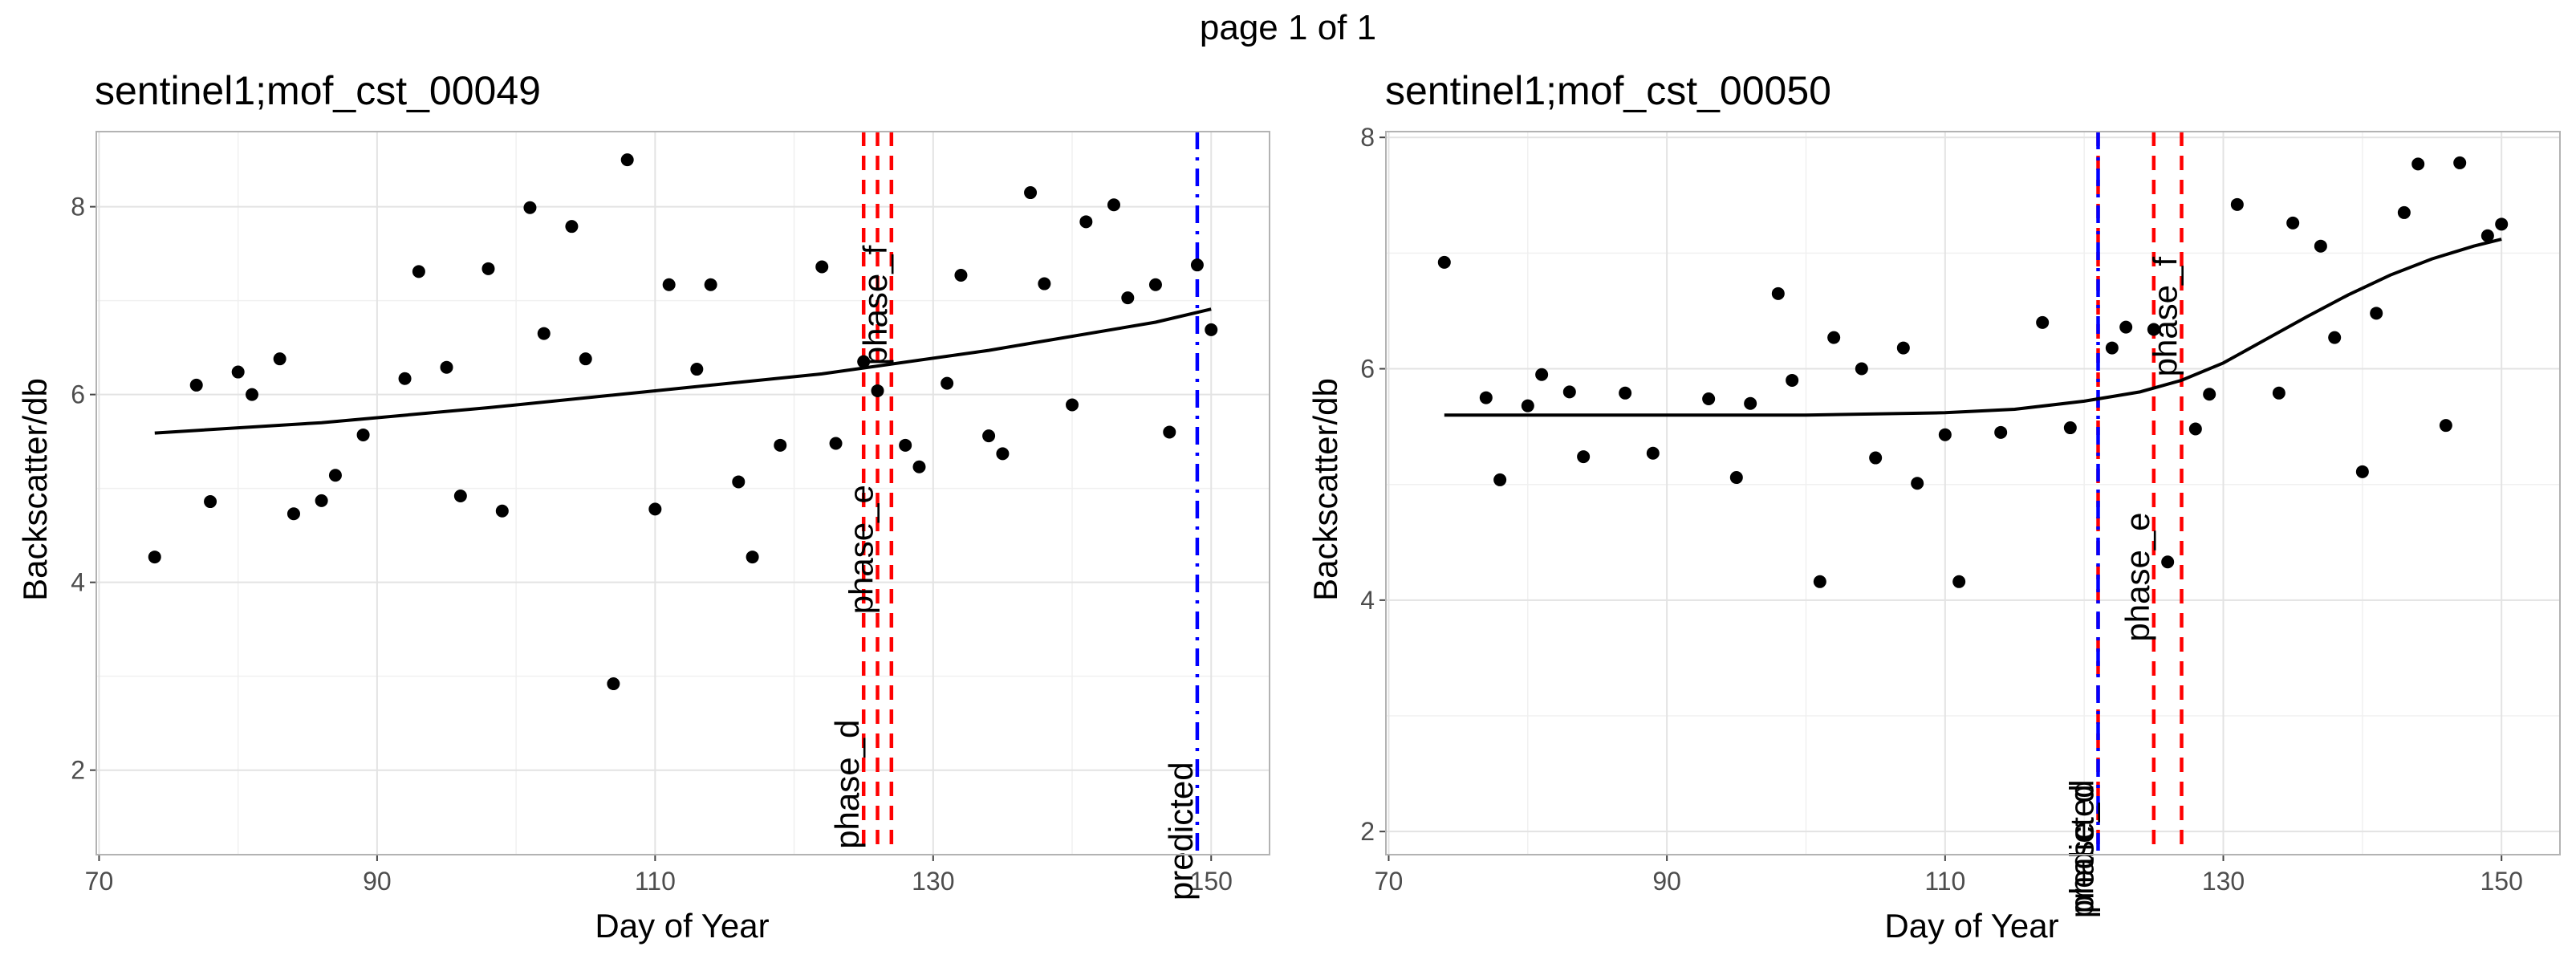 This screenshot has height=963, width=2576. What do you see at coordinates (682, 926) in the screenshot?
I see `panel-1-x-axis-title: Day of Year` at bounding box center [682, 926].